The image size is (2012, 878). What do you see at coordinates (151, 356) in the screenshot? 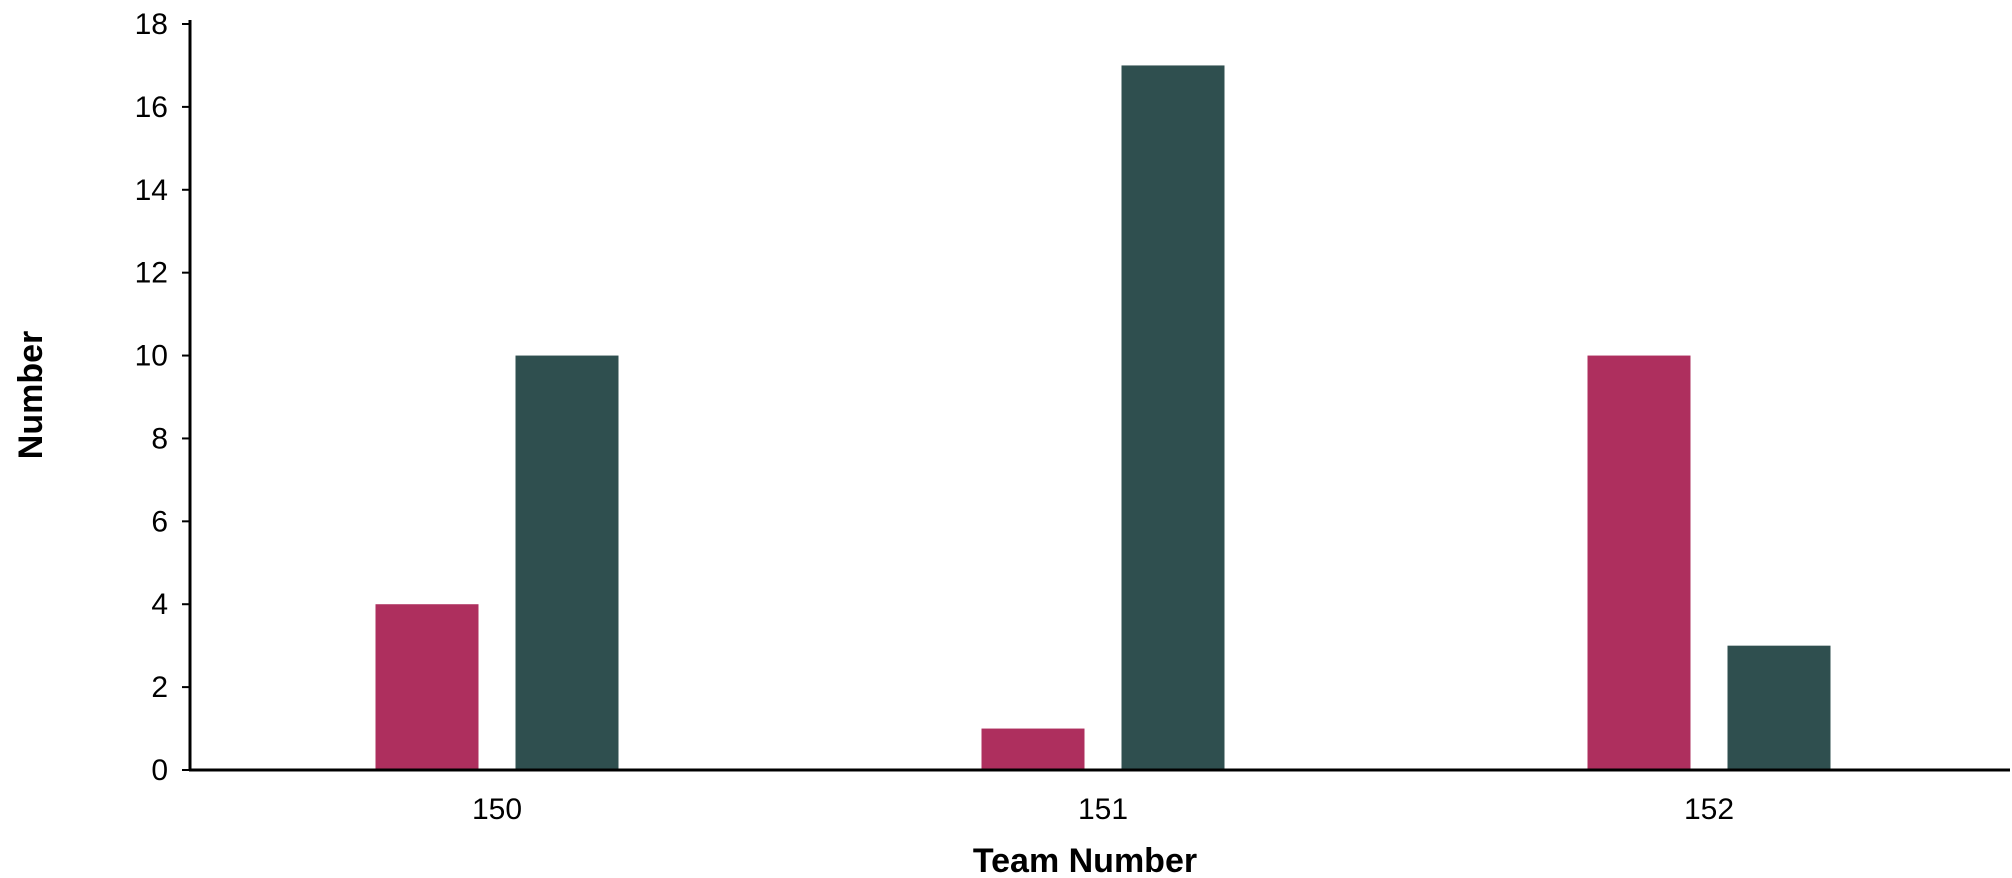
I see `y-tick-label: 10` at bounding box center [151, 356].